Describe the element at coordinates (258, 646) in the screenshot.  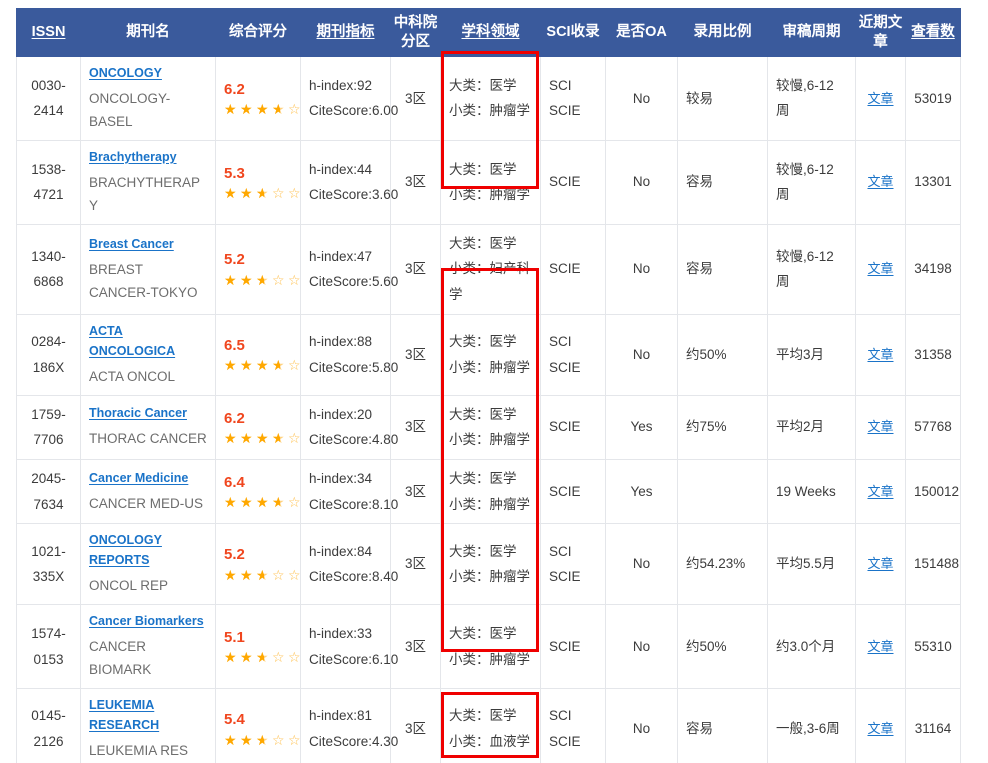
I see `cell-overall-score: 5.1★★★★★★☆★☆★` at that location.